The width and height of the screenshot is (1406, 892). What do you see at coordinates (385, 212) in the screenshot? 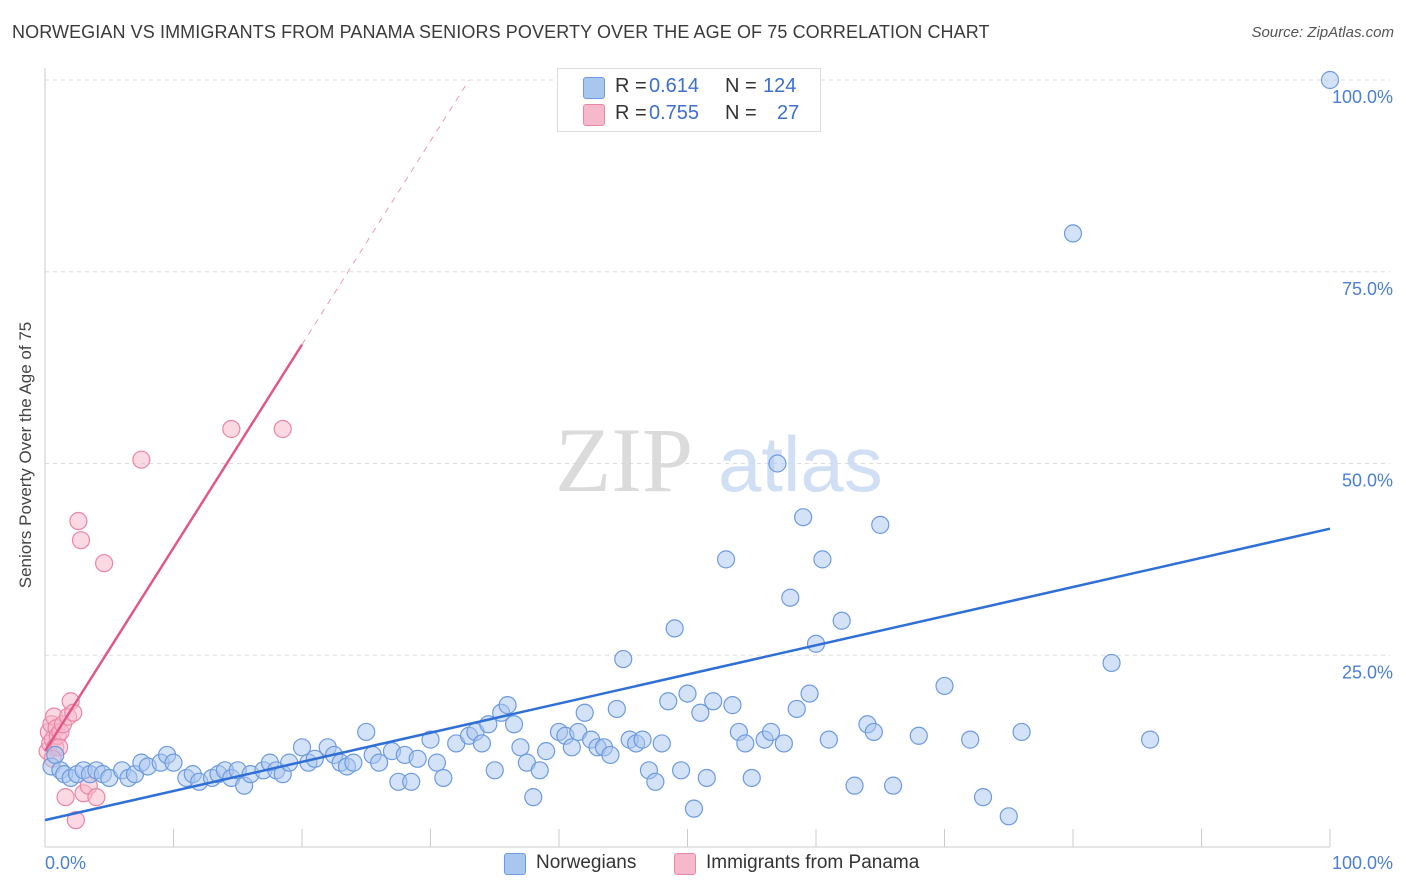
I see `trend-line-panama-extension` at bounding box center [385, 212].